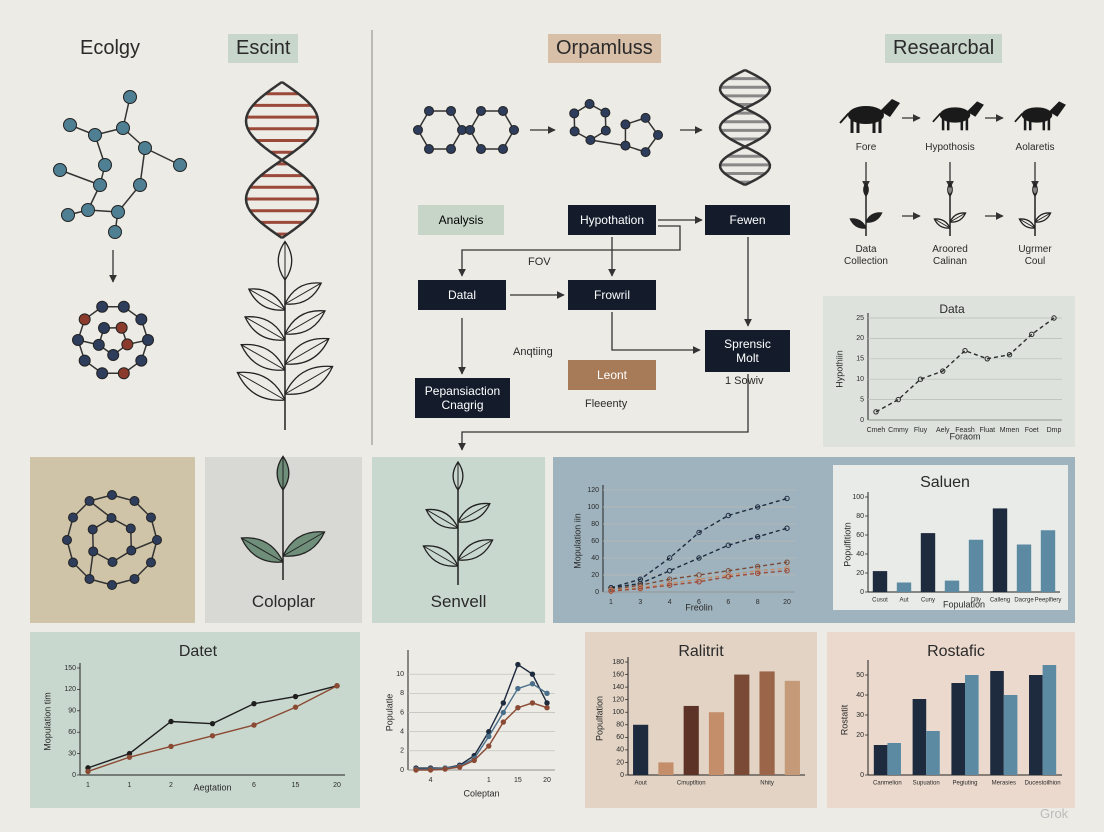 The width and height of the screenshot is (1104, 832). What do you see at coordinates (747, 220) in the screenshot?
I see `flow-node: Fewen` at bounding box center [747, 220].